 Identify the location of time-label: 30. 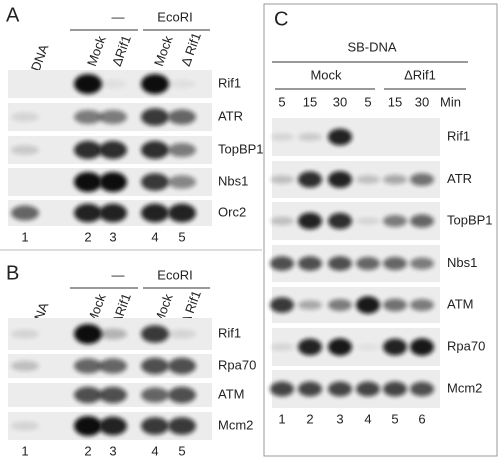
(422, 101).